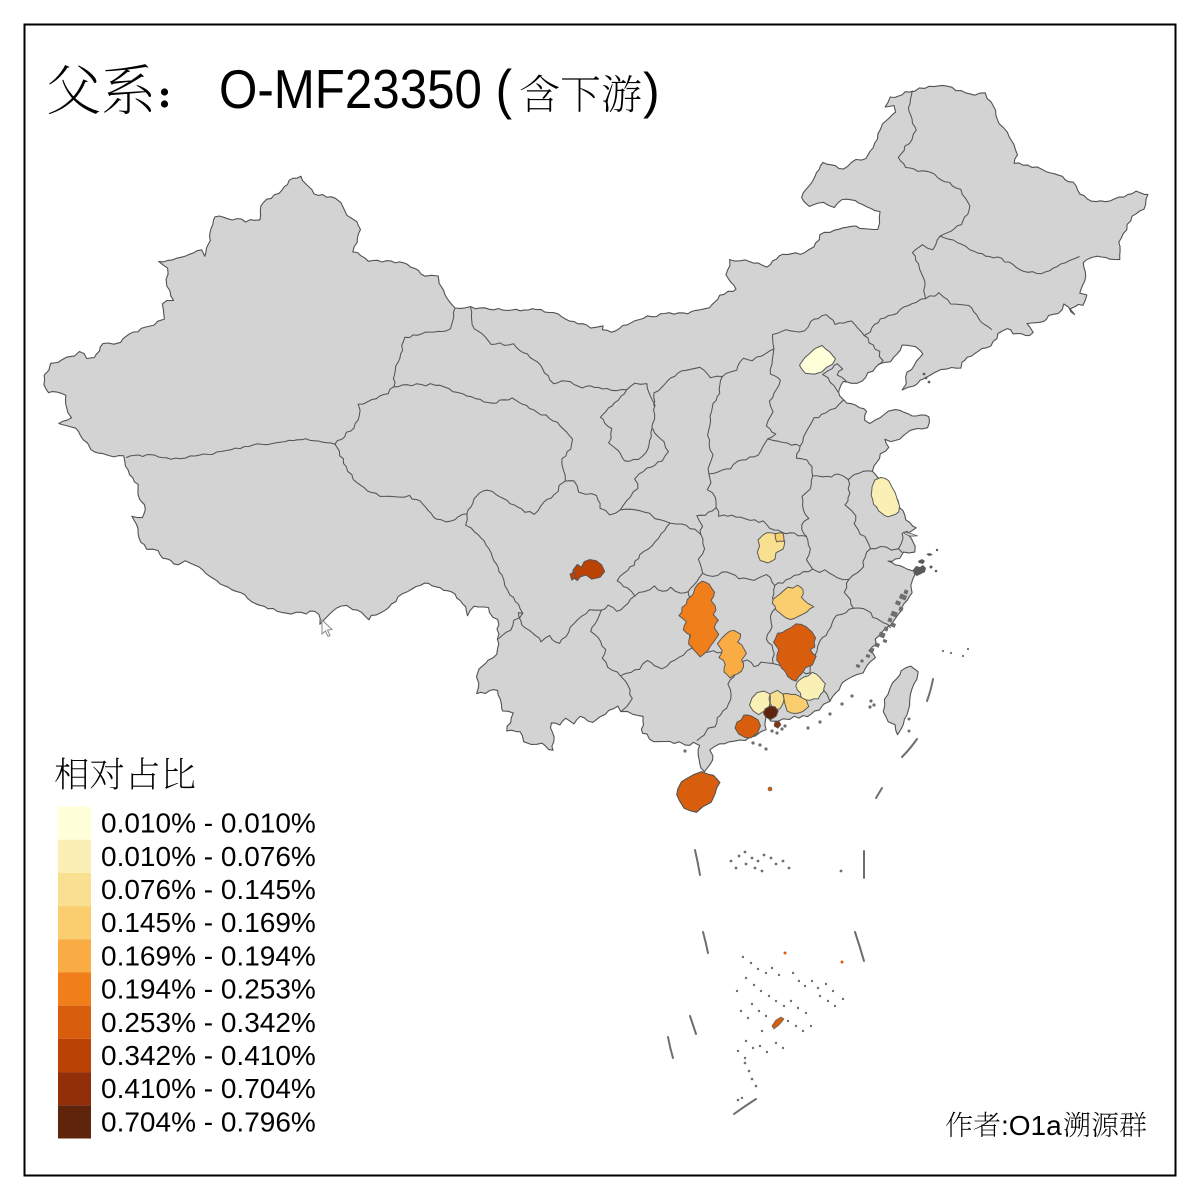  Describe the element at coordinates (208, 1088) in the screenshot. I see `svg-text: 0.410% - 0.704%` at that location.